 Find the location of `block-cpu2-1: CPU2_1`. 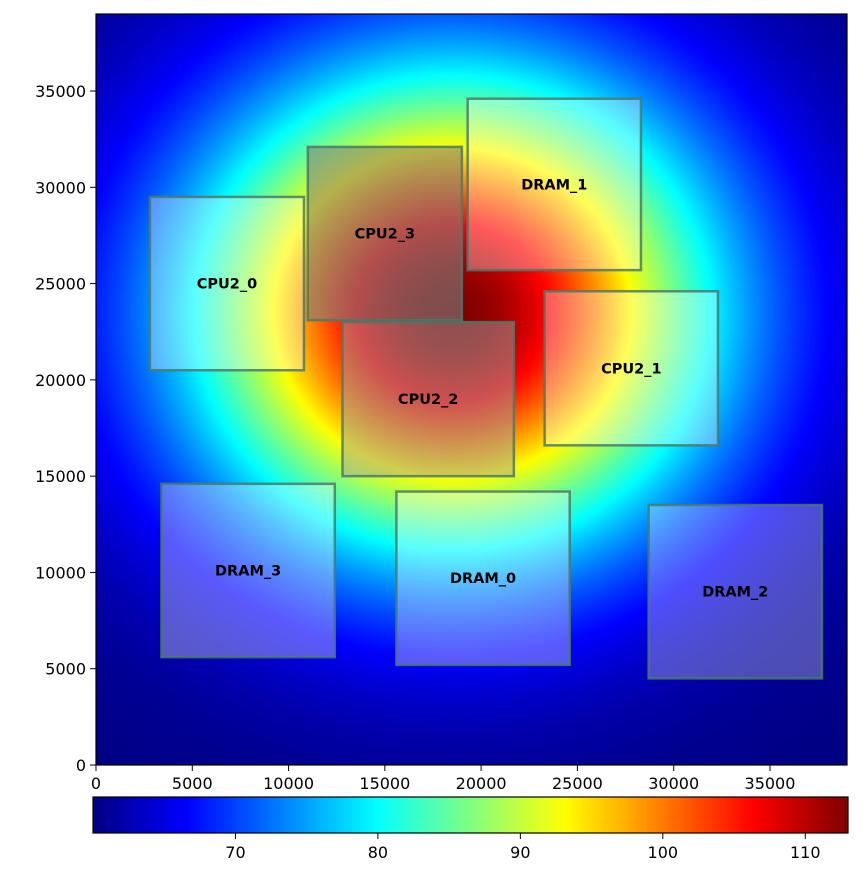

block-cpu2-1: CPU2_1 is located at coordinates (631, 368).